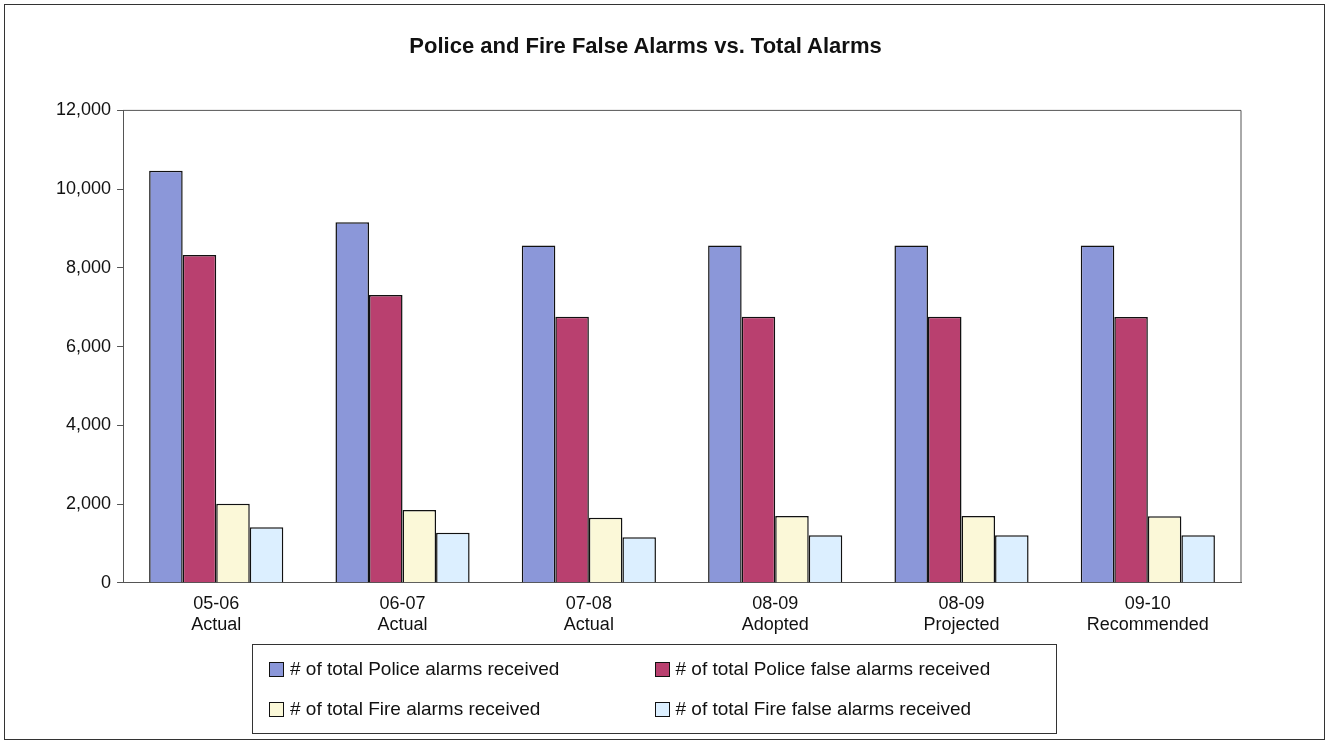 Image resolution: width=1329 pixels, height=744 pixels. What do you see at coordinates (775, 613) in the screenshot?
I see `x-tick-label: 08-09 Adopted` at bounding box center [775, 613].